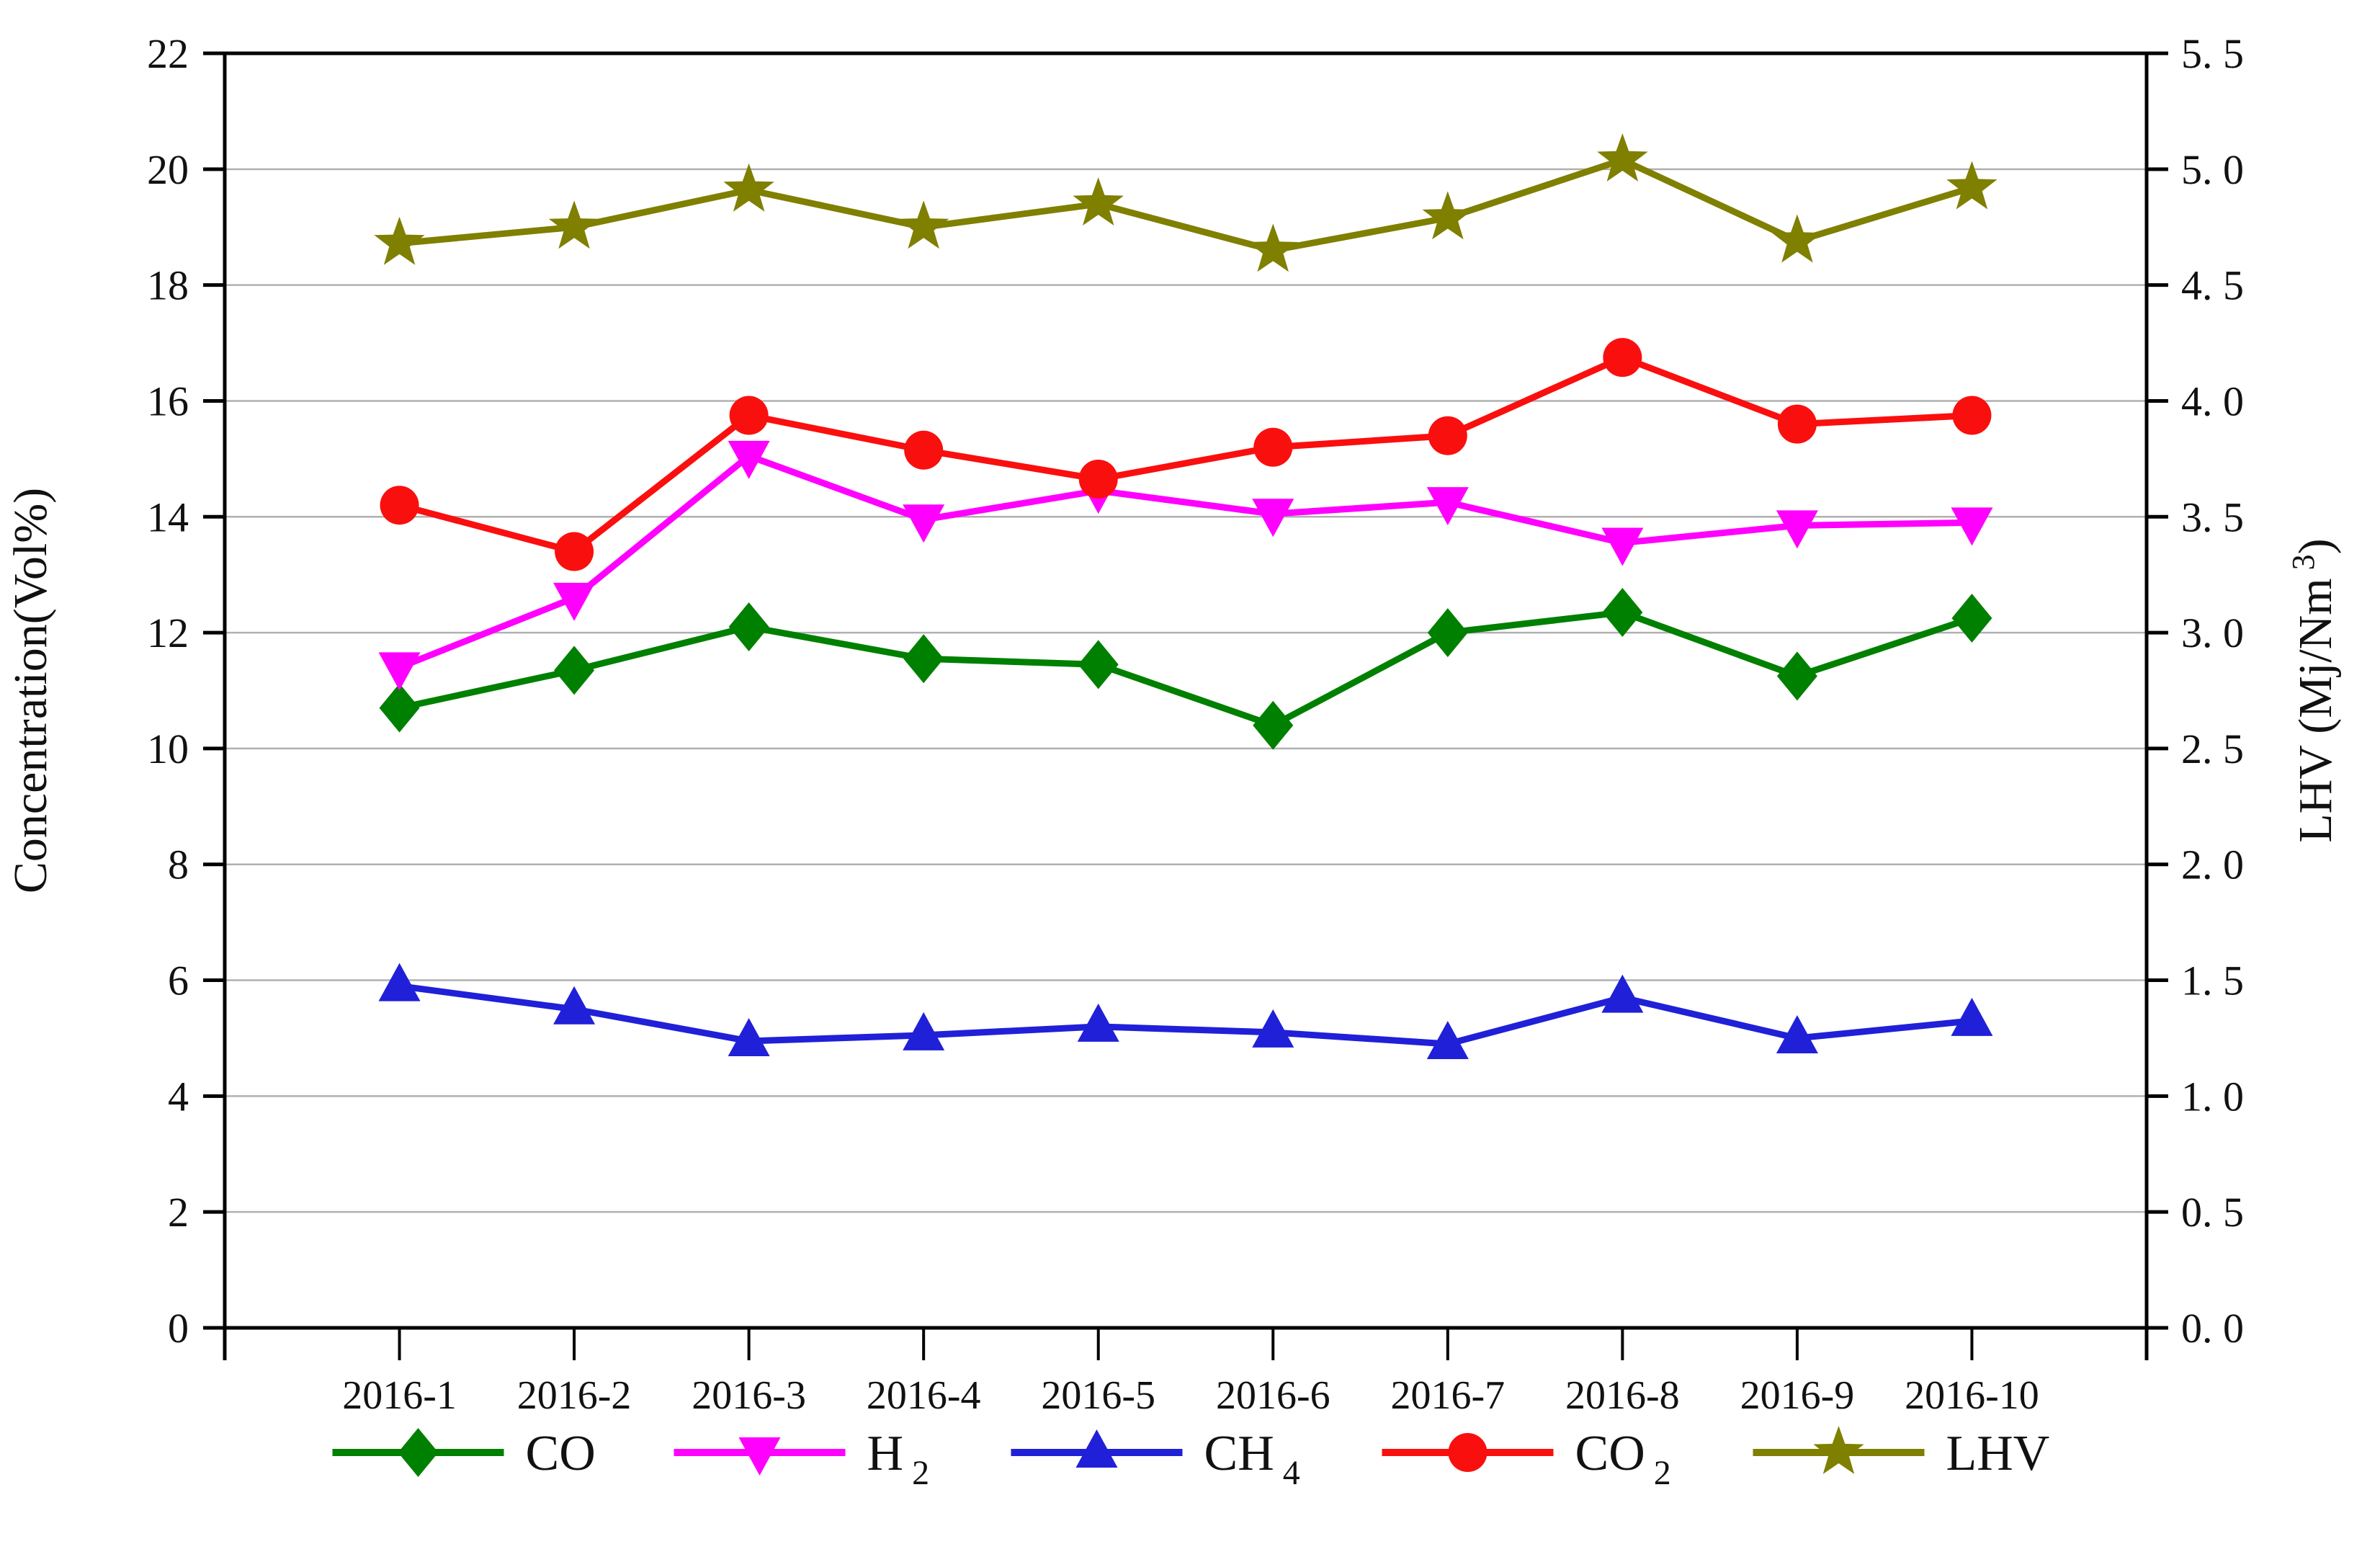 Image resolution: width=2380 pixels, height=1562 pixels. Describe the element at coordinates (1252, 1459) in the screenshot. I see `legend-label-CH4: CH 4` at that location.